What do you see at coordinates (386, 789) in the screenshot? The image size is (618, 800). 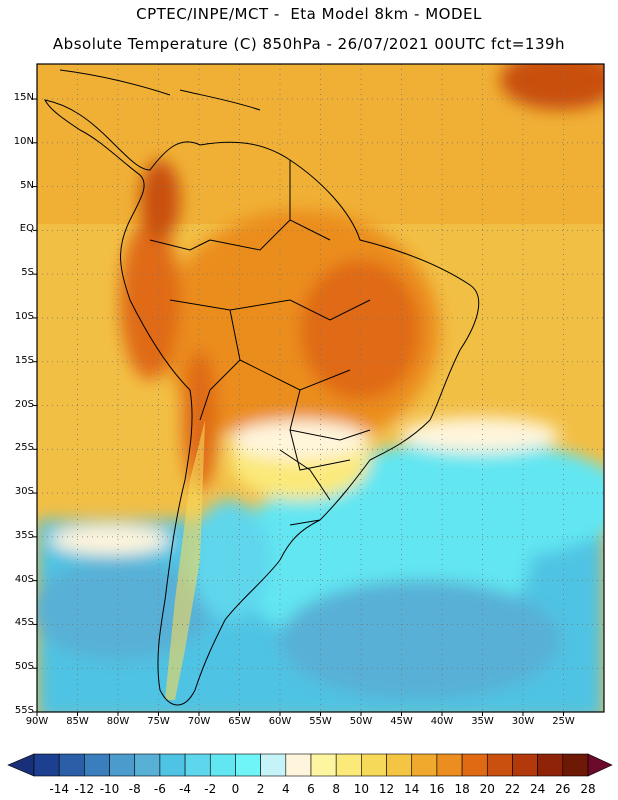 I see `colorbar-tick-label: 12` at bounding box center [386, 789].